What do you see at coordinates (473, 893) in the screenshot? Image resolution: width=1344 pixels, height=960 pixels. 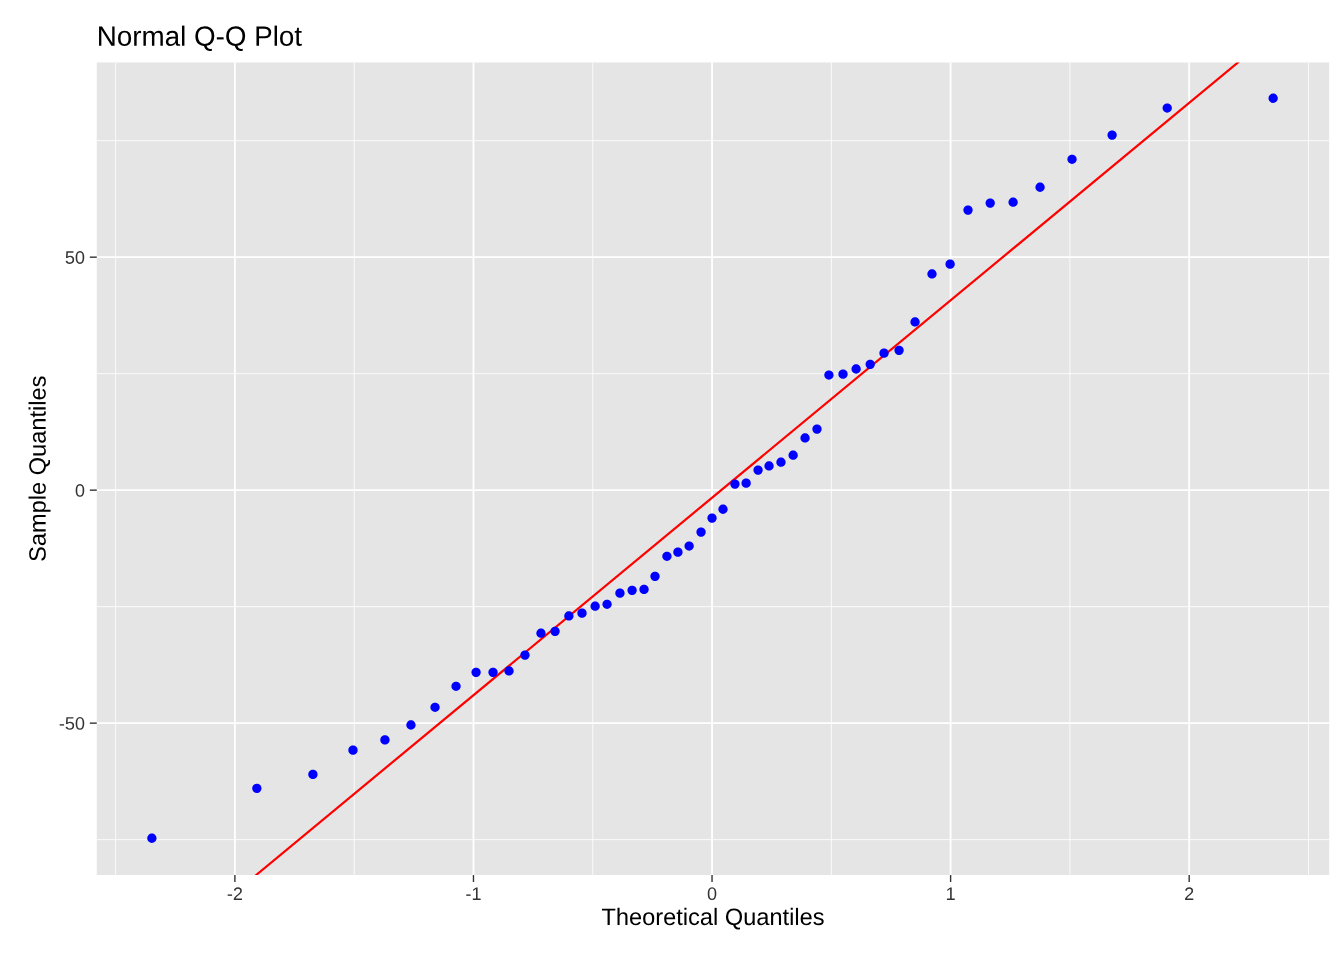 I see `x-tick-label: -1` at bounding box center [473, 893].